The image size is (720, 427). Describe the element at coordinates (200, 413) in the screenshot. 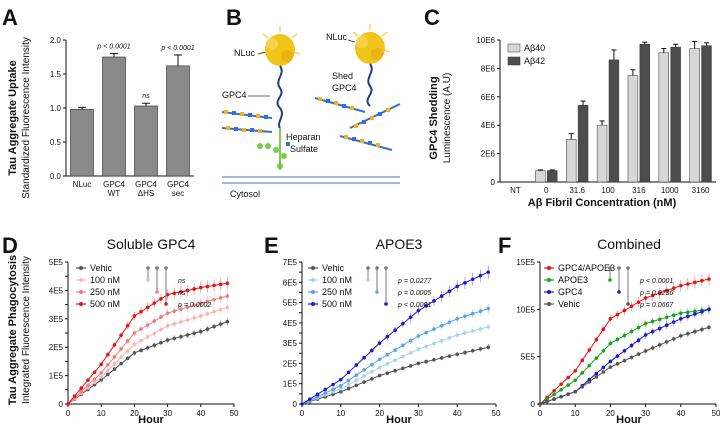

I see `chart-d-xtick-label: 40` at that location.